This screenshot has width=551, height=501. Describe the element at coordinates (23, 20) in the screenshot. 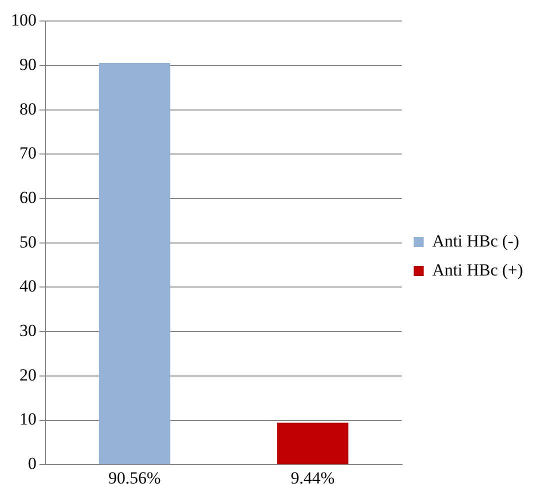

I see `y-tick-label: 100` at that location.